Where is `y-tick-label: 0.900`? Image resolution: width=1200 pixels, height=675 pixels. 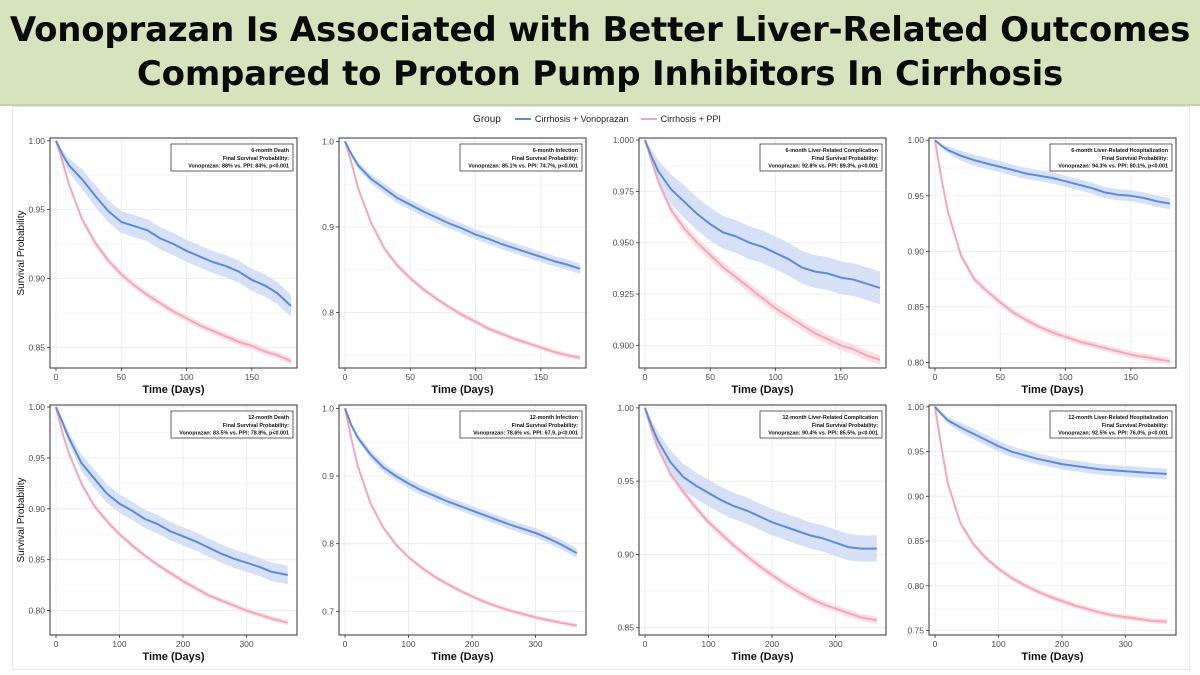 y-tick-label: 0.900 is located at coordinates (624, 345).